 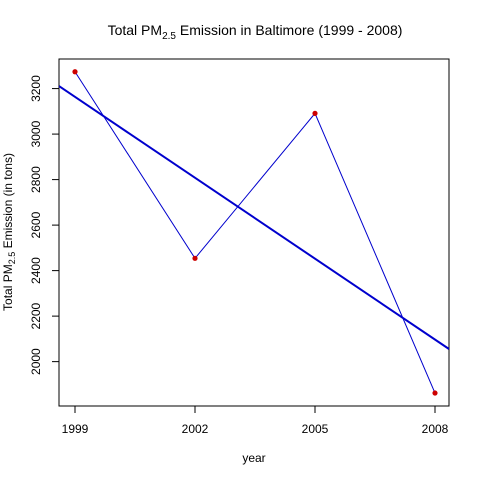 What do you see at coordinates (75, 429) in the screenshot?
I see `x-tick-label-0: 1999` at bounding box center [75, 429].